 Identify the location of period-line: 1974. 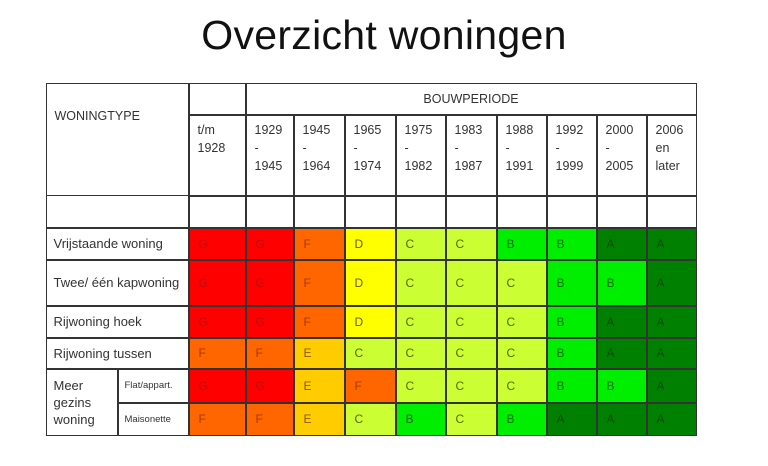
(367, 165).